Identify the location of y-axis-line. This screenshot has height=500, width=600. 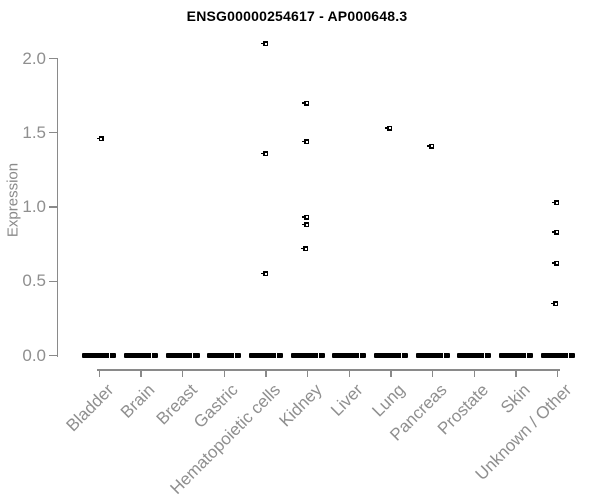
(57, 207).